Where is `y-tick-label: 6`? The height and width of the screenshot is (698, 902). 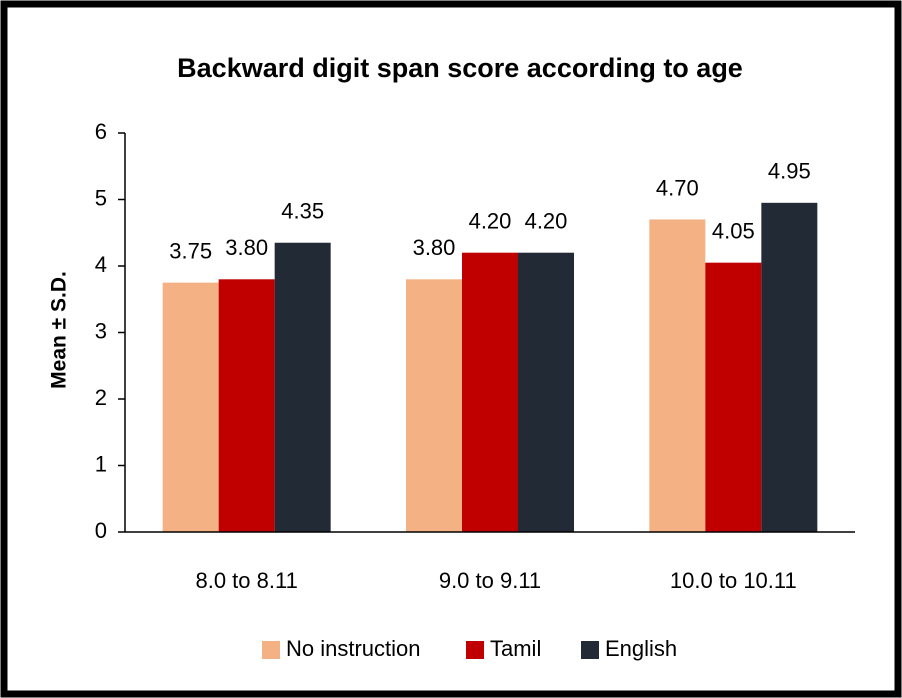
y-tick-label: 6 is located at coordinates (101, 131).